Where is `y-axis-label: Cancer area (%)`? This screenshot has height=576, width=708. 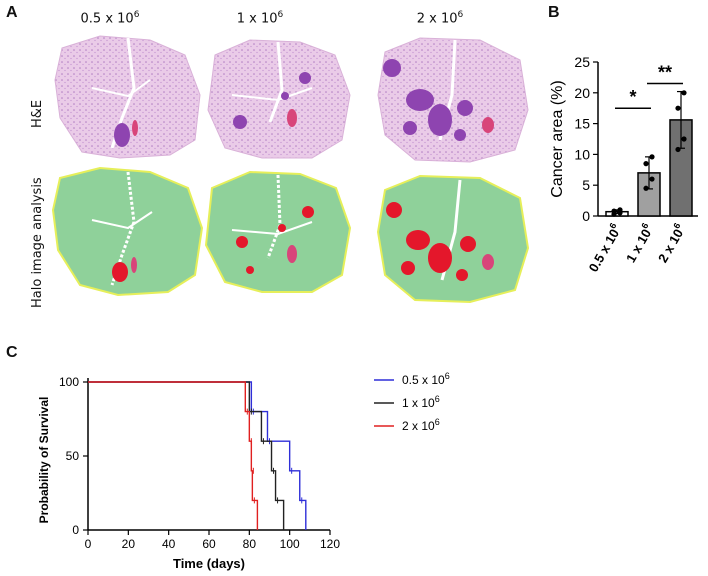 y-axis-label: Cancer area (%) is located at coordinates (557, 138).